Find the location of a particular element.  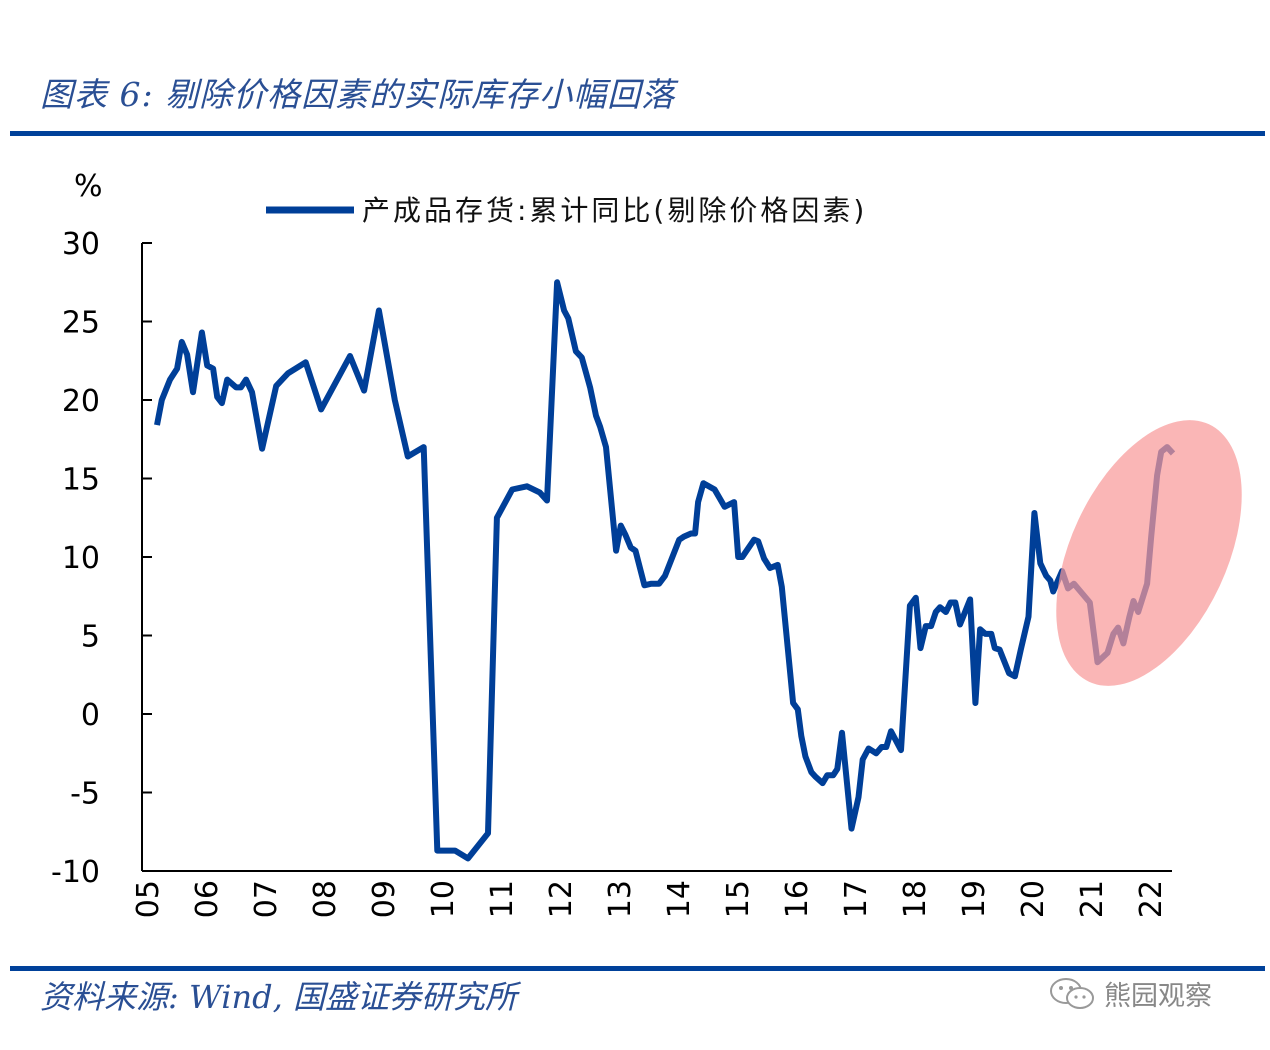

watermark: 熊园观察 is located at coordinates (1130, 993).